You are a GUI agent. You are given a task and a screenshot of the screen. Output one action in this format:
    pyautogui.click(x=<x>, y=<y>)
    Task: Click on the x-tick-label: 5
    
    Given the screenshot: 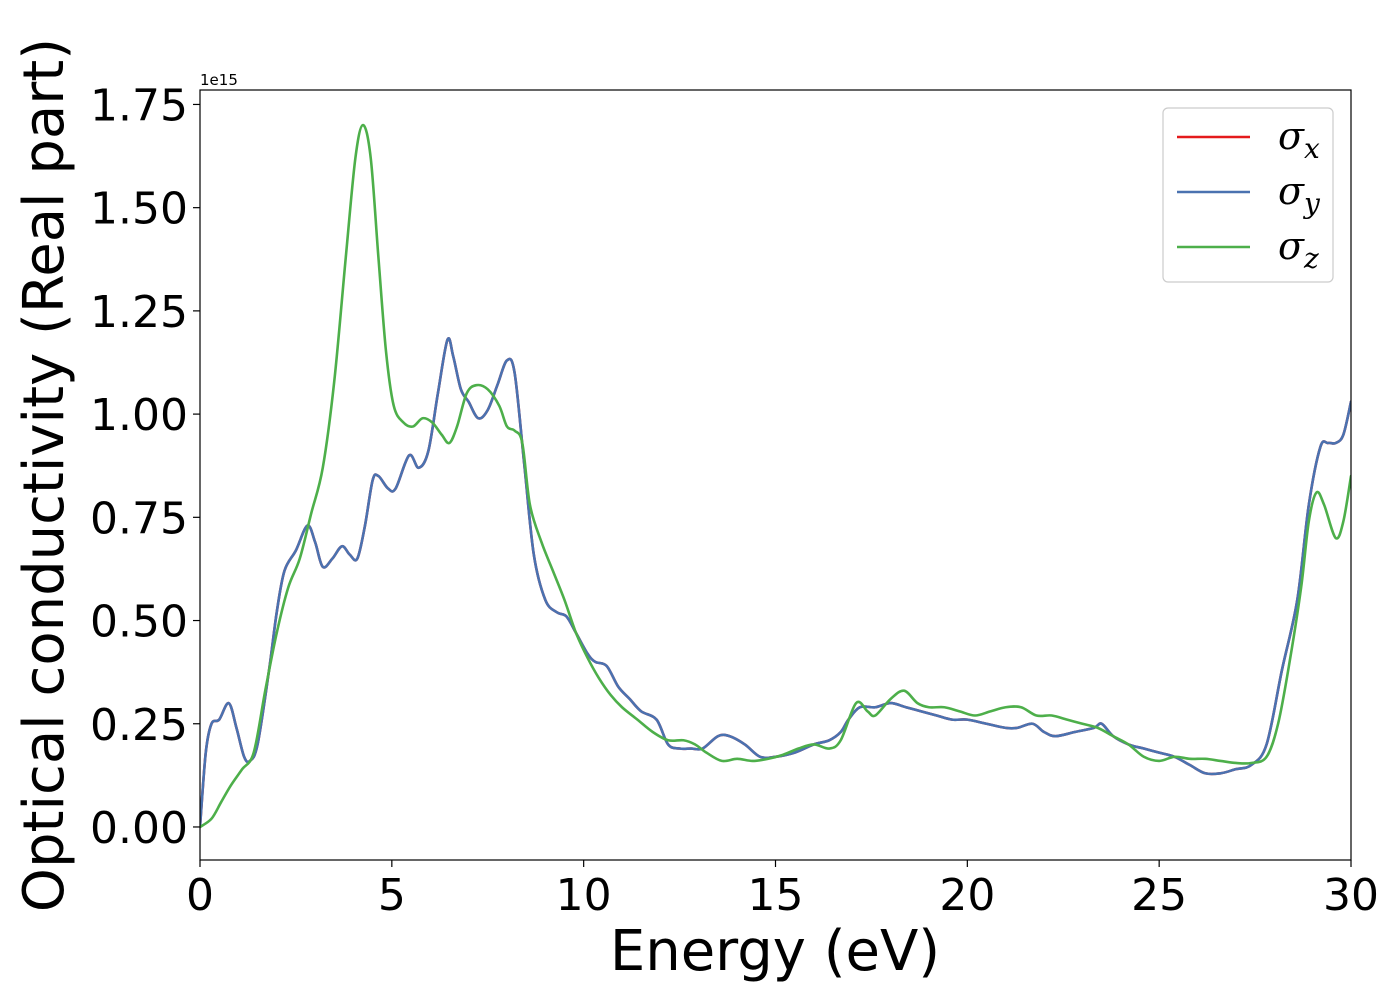 What is the action you would take?
    pyautogui.click(x=392, y=895)
    